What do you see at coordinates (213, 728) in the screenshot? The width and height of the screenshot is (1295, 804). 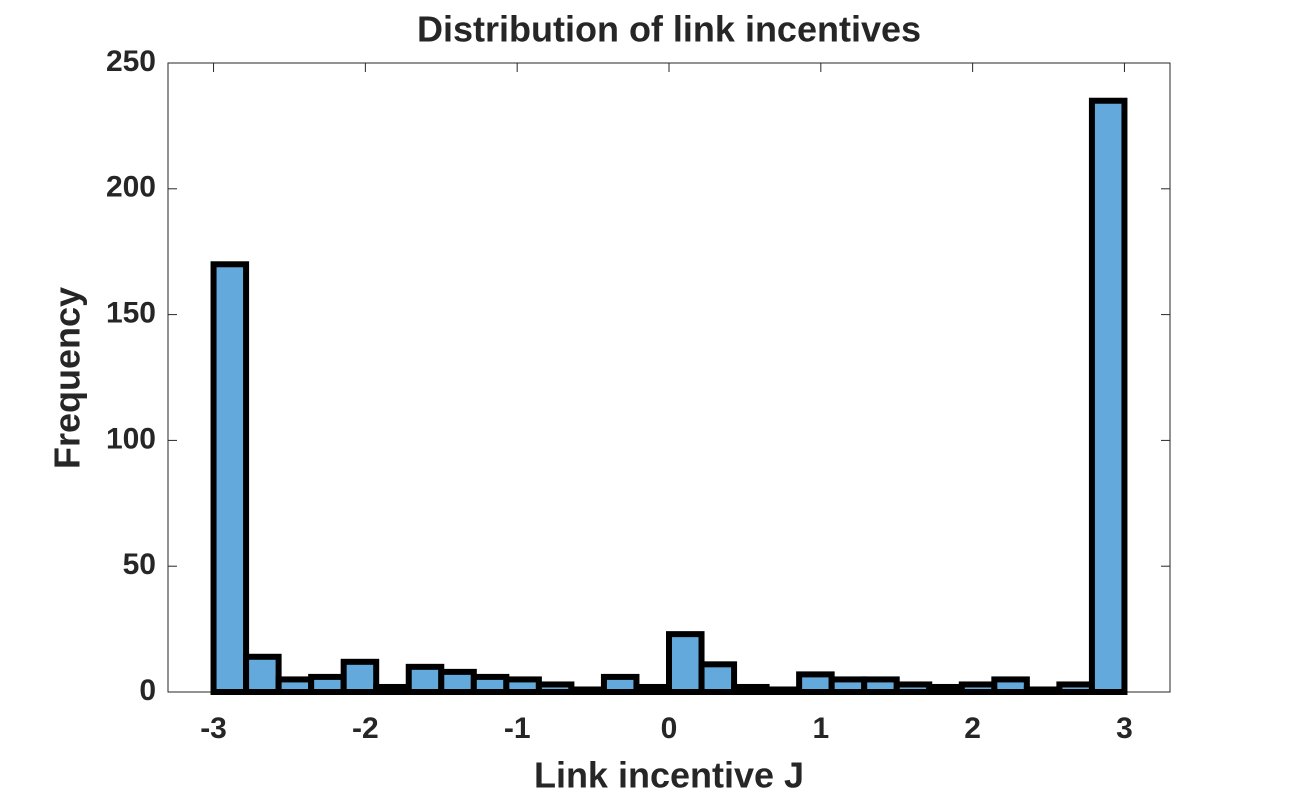 I see `x-tick-label: -3` at bounding box center [213, 728].